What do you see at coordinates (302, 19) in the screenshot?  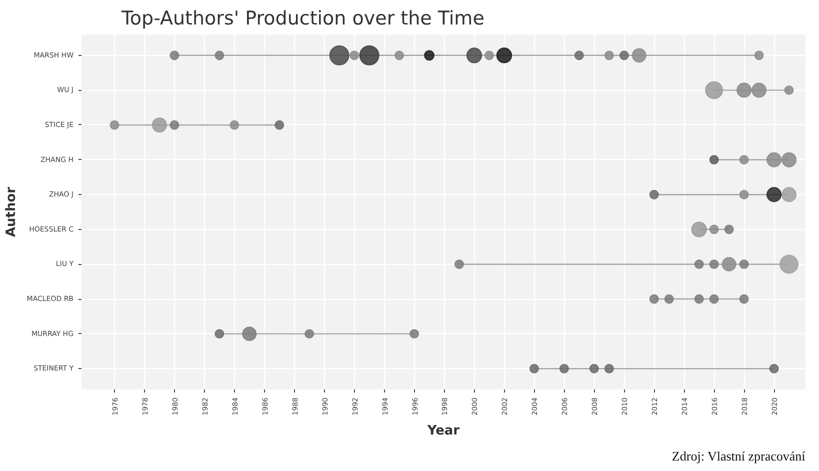 I see `chart-title: Top-Authors' Production over the Time` at bounding box center [302, 19].